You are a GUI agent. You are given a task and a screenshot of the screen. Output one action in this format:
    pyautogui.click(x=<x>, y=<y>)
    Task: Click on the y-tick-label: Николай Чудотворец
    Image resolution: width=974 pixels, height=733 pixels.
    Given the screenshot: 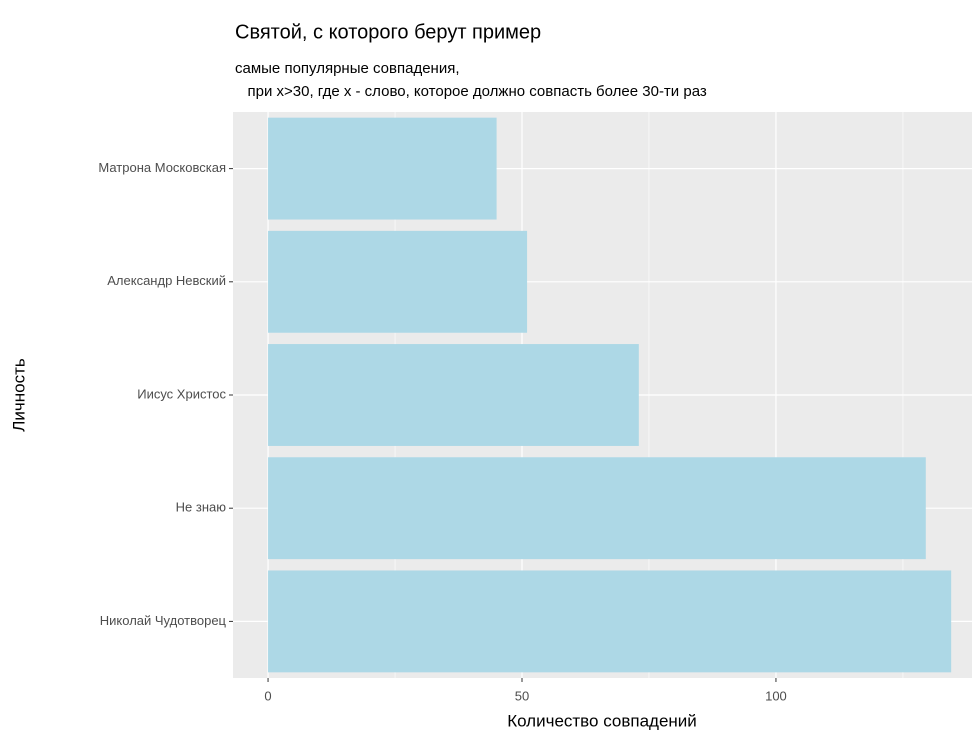 What is the action you would take?
    pyautogui.click(x=163, y=620)
    